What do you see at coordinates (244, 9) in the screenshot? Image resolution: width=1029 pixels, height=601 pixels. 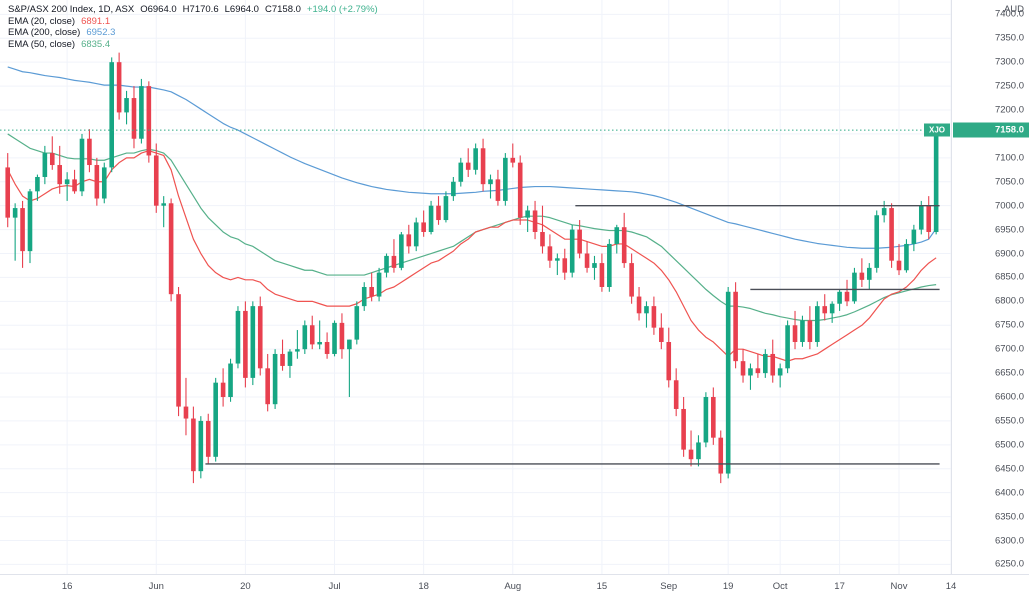 I see `ohlc-low-value: 6964.0` at bounding box center [244, 9].